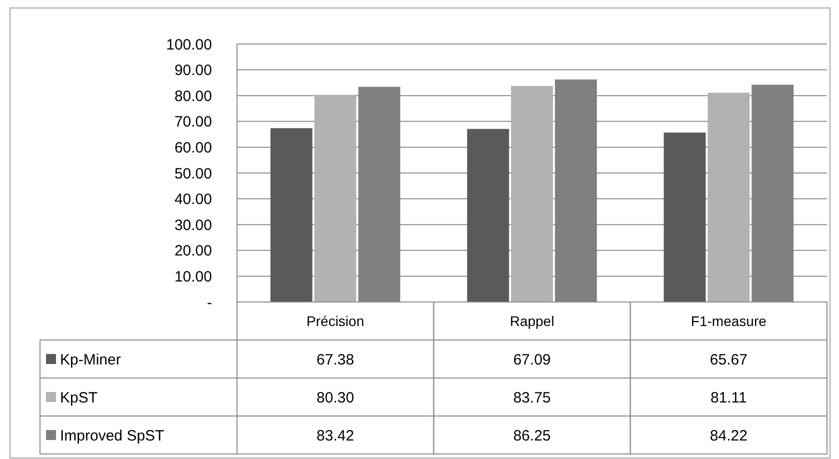  What do you see at coordinates (193, 122) in the screenshot?
I see `y-tick-label: 70.00` at bounding box center [193, 122].